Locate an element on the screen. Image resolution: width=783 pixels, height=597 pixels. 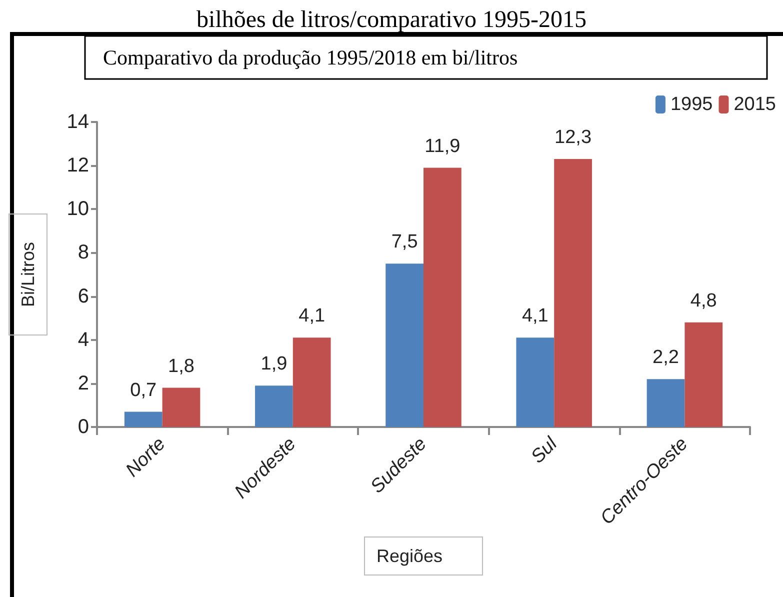
legend-label: 2015 is located at coordinates (755, 104).